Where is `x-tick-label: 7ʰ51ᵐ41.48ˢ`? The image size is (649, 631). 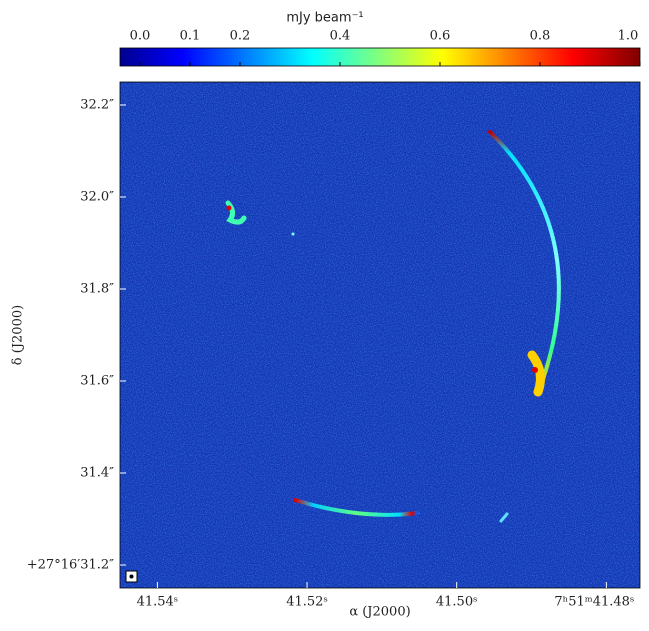
x-tick-label: 7ʰ51ᵐ41.48ˢ is located at coordinates (594, 602).